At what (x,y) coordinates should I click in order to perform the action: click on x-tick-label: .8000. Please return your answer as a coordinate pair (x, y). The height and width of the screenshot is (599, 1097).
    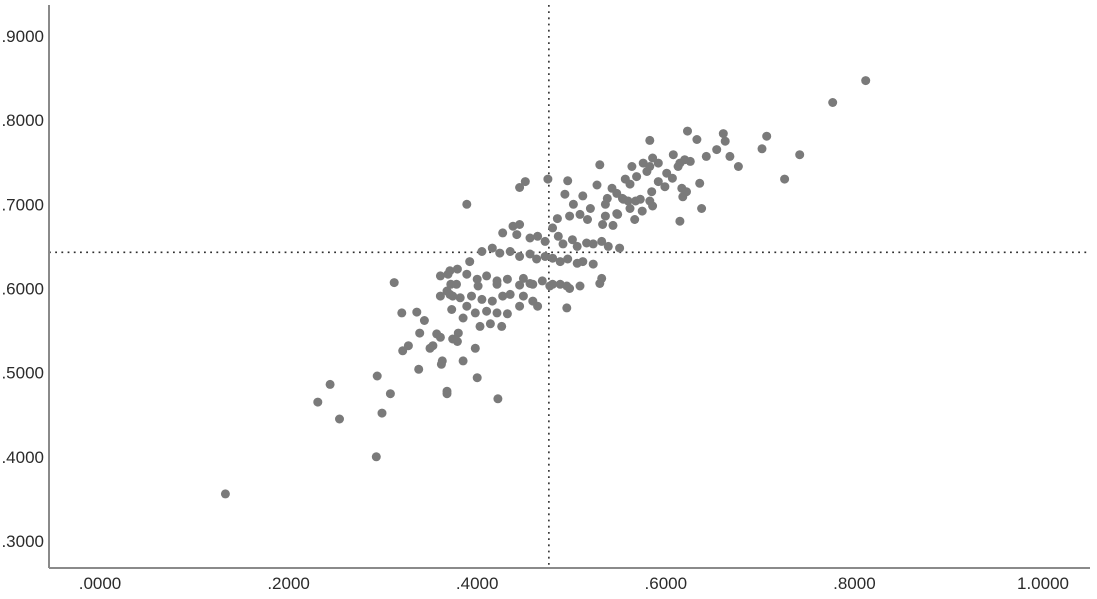
    Looking at the image, I should click on (854, 583).